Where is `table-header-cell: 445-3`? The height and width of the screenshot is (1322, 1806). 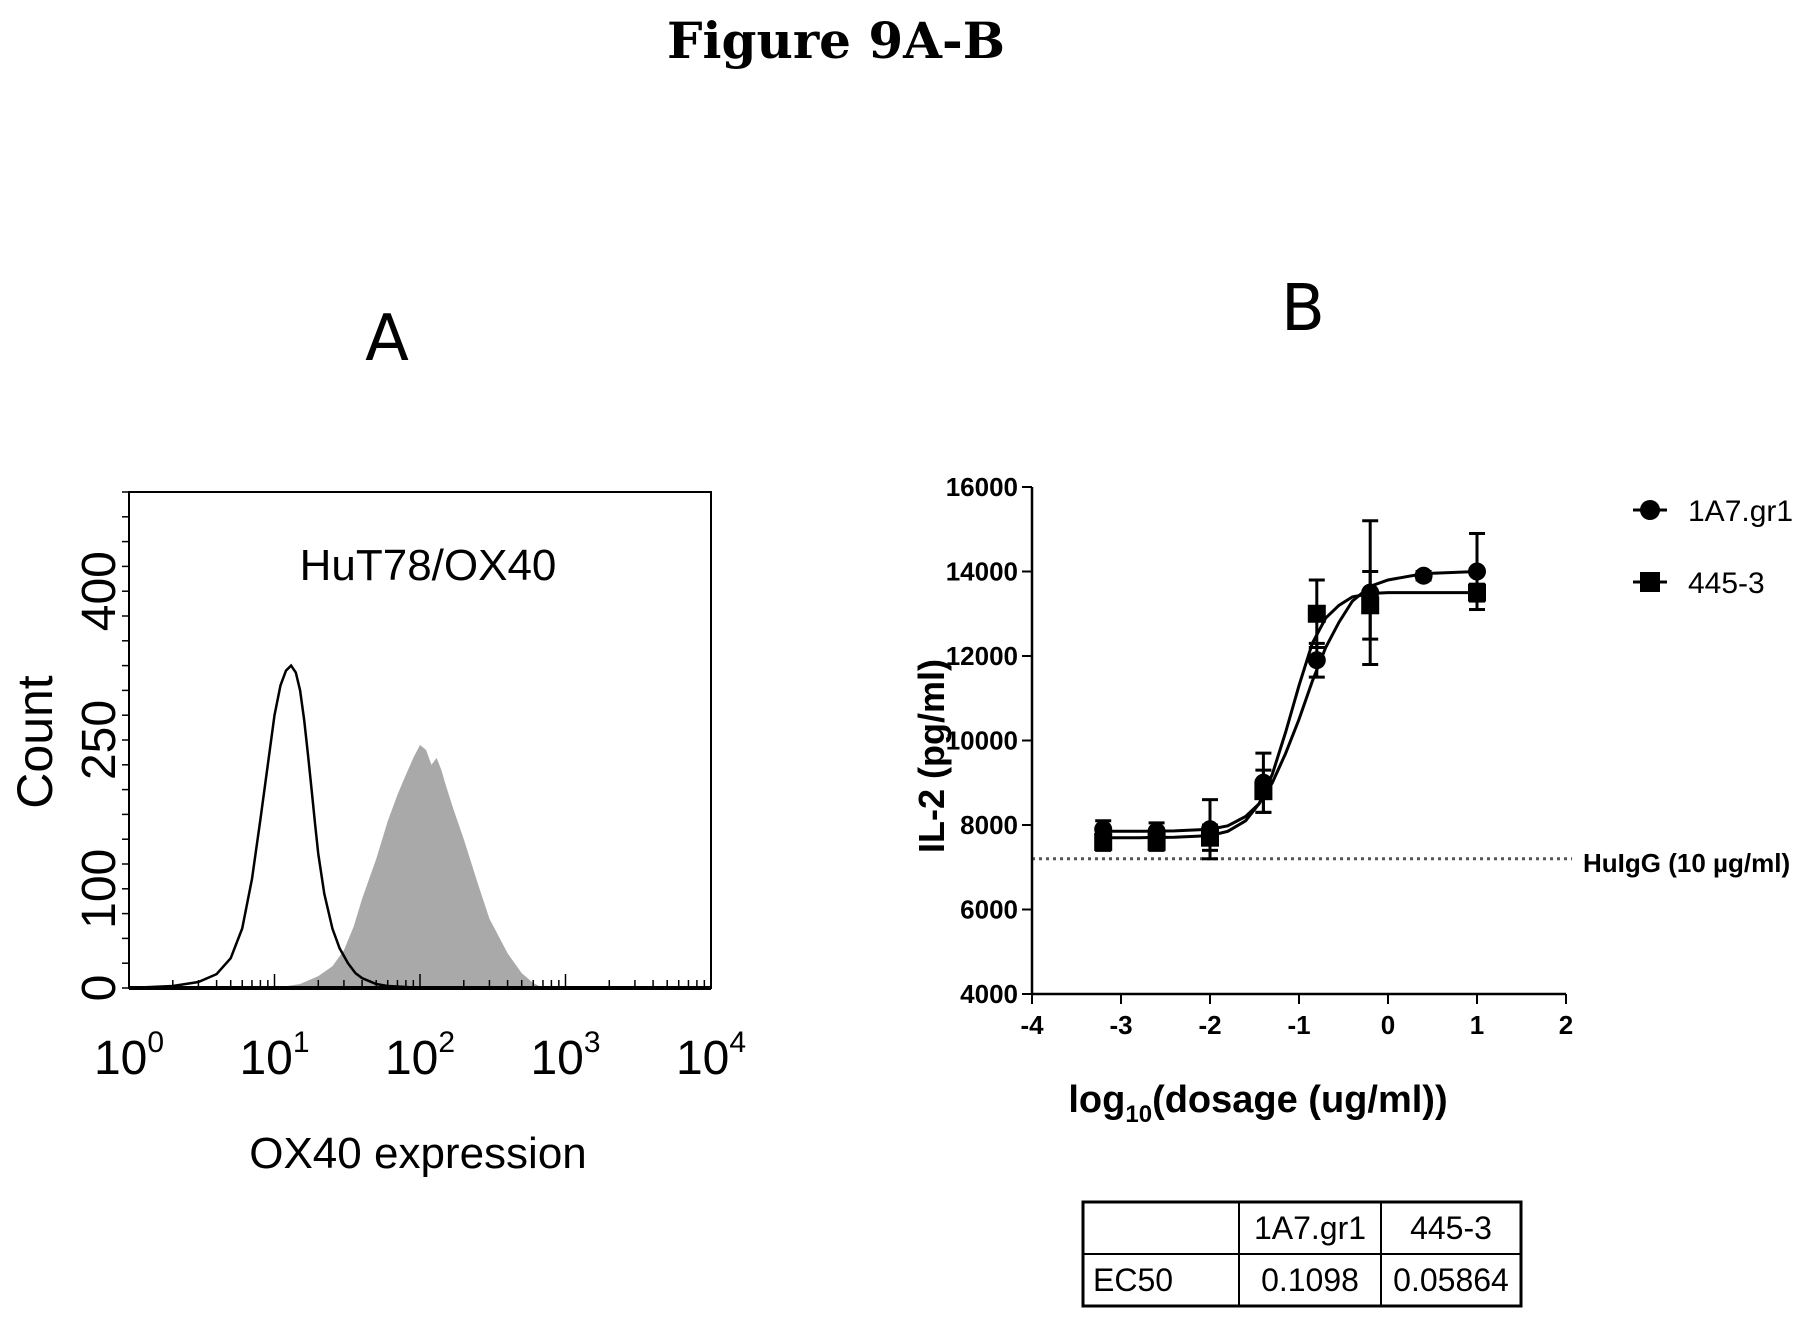
table-header-cell: 445-3 is located at coordinates (1451, 1228).